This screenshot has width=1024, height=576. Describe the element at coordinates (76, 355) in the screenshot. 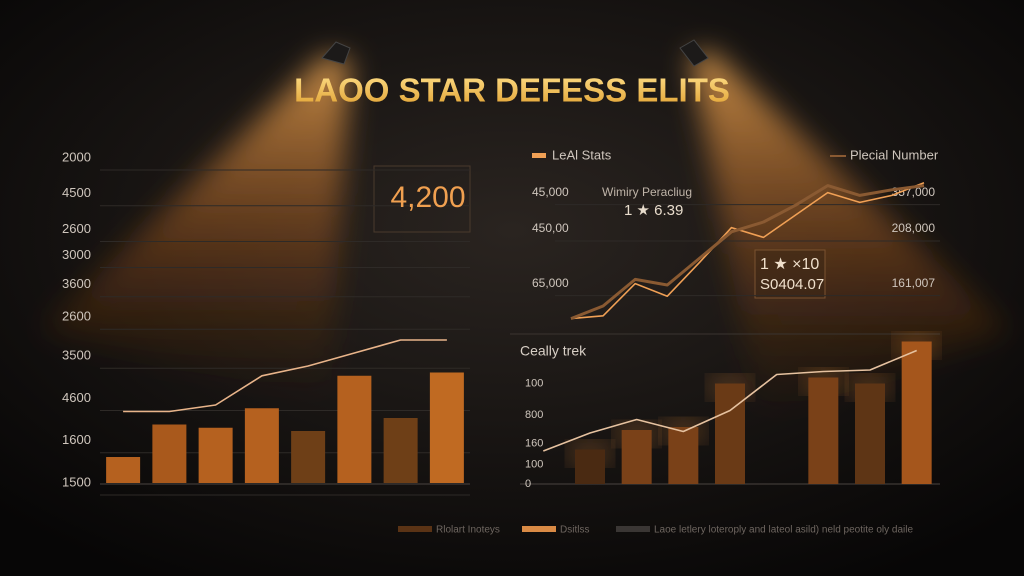

I see `y-tick-label: 3500` at that location.